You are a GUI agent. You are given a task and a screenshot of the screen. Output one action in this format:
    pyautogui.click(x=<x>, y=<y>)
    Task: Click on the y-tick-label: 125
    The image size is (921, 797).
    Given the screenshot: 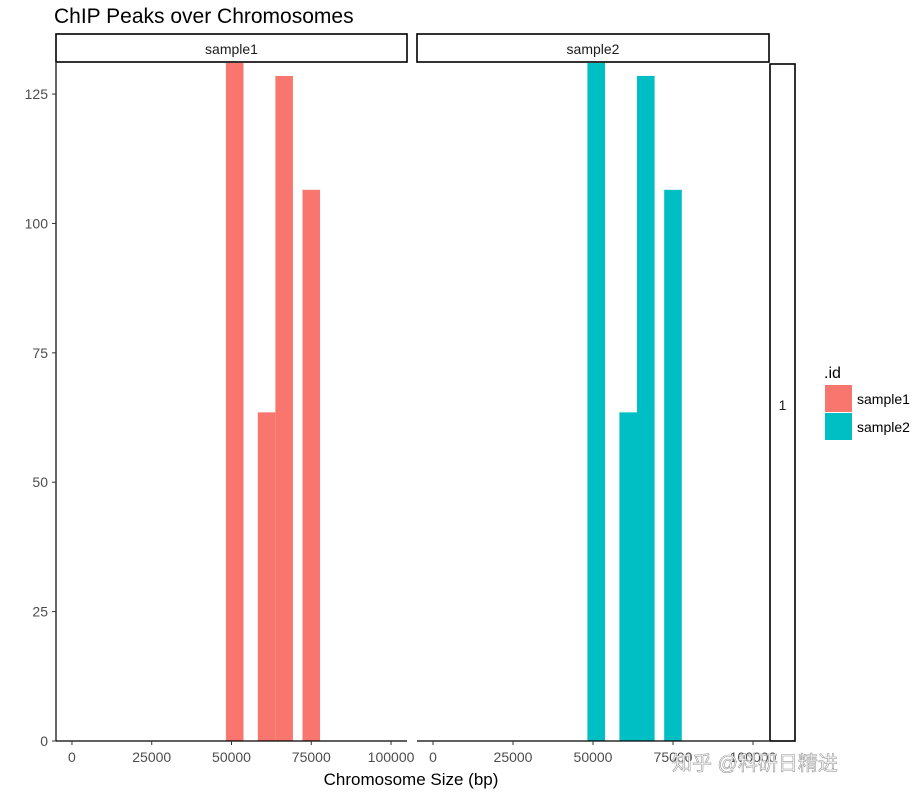 What is the action you would take?
    pyautogui.click(x=37, y=94)
    